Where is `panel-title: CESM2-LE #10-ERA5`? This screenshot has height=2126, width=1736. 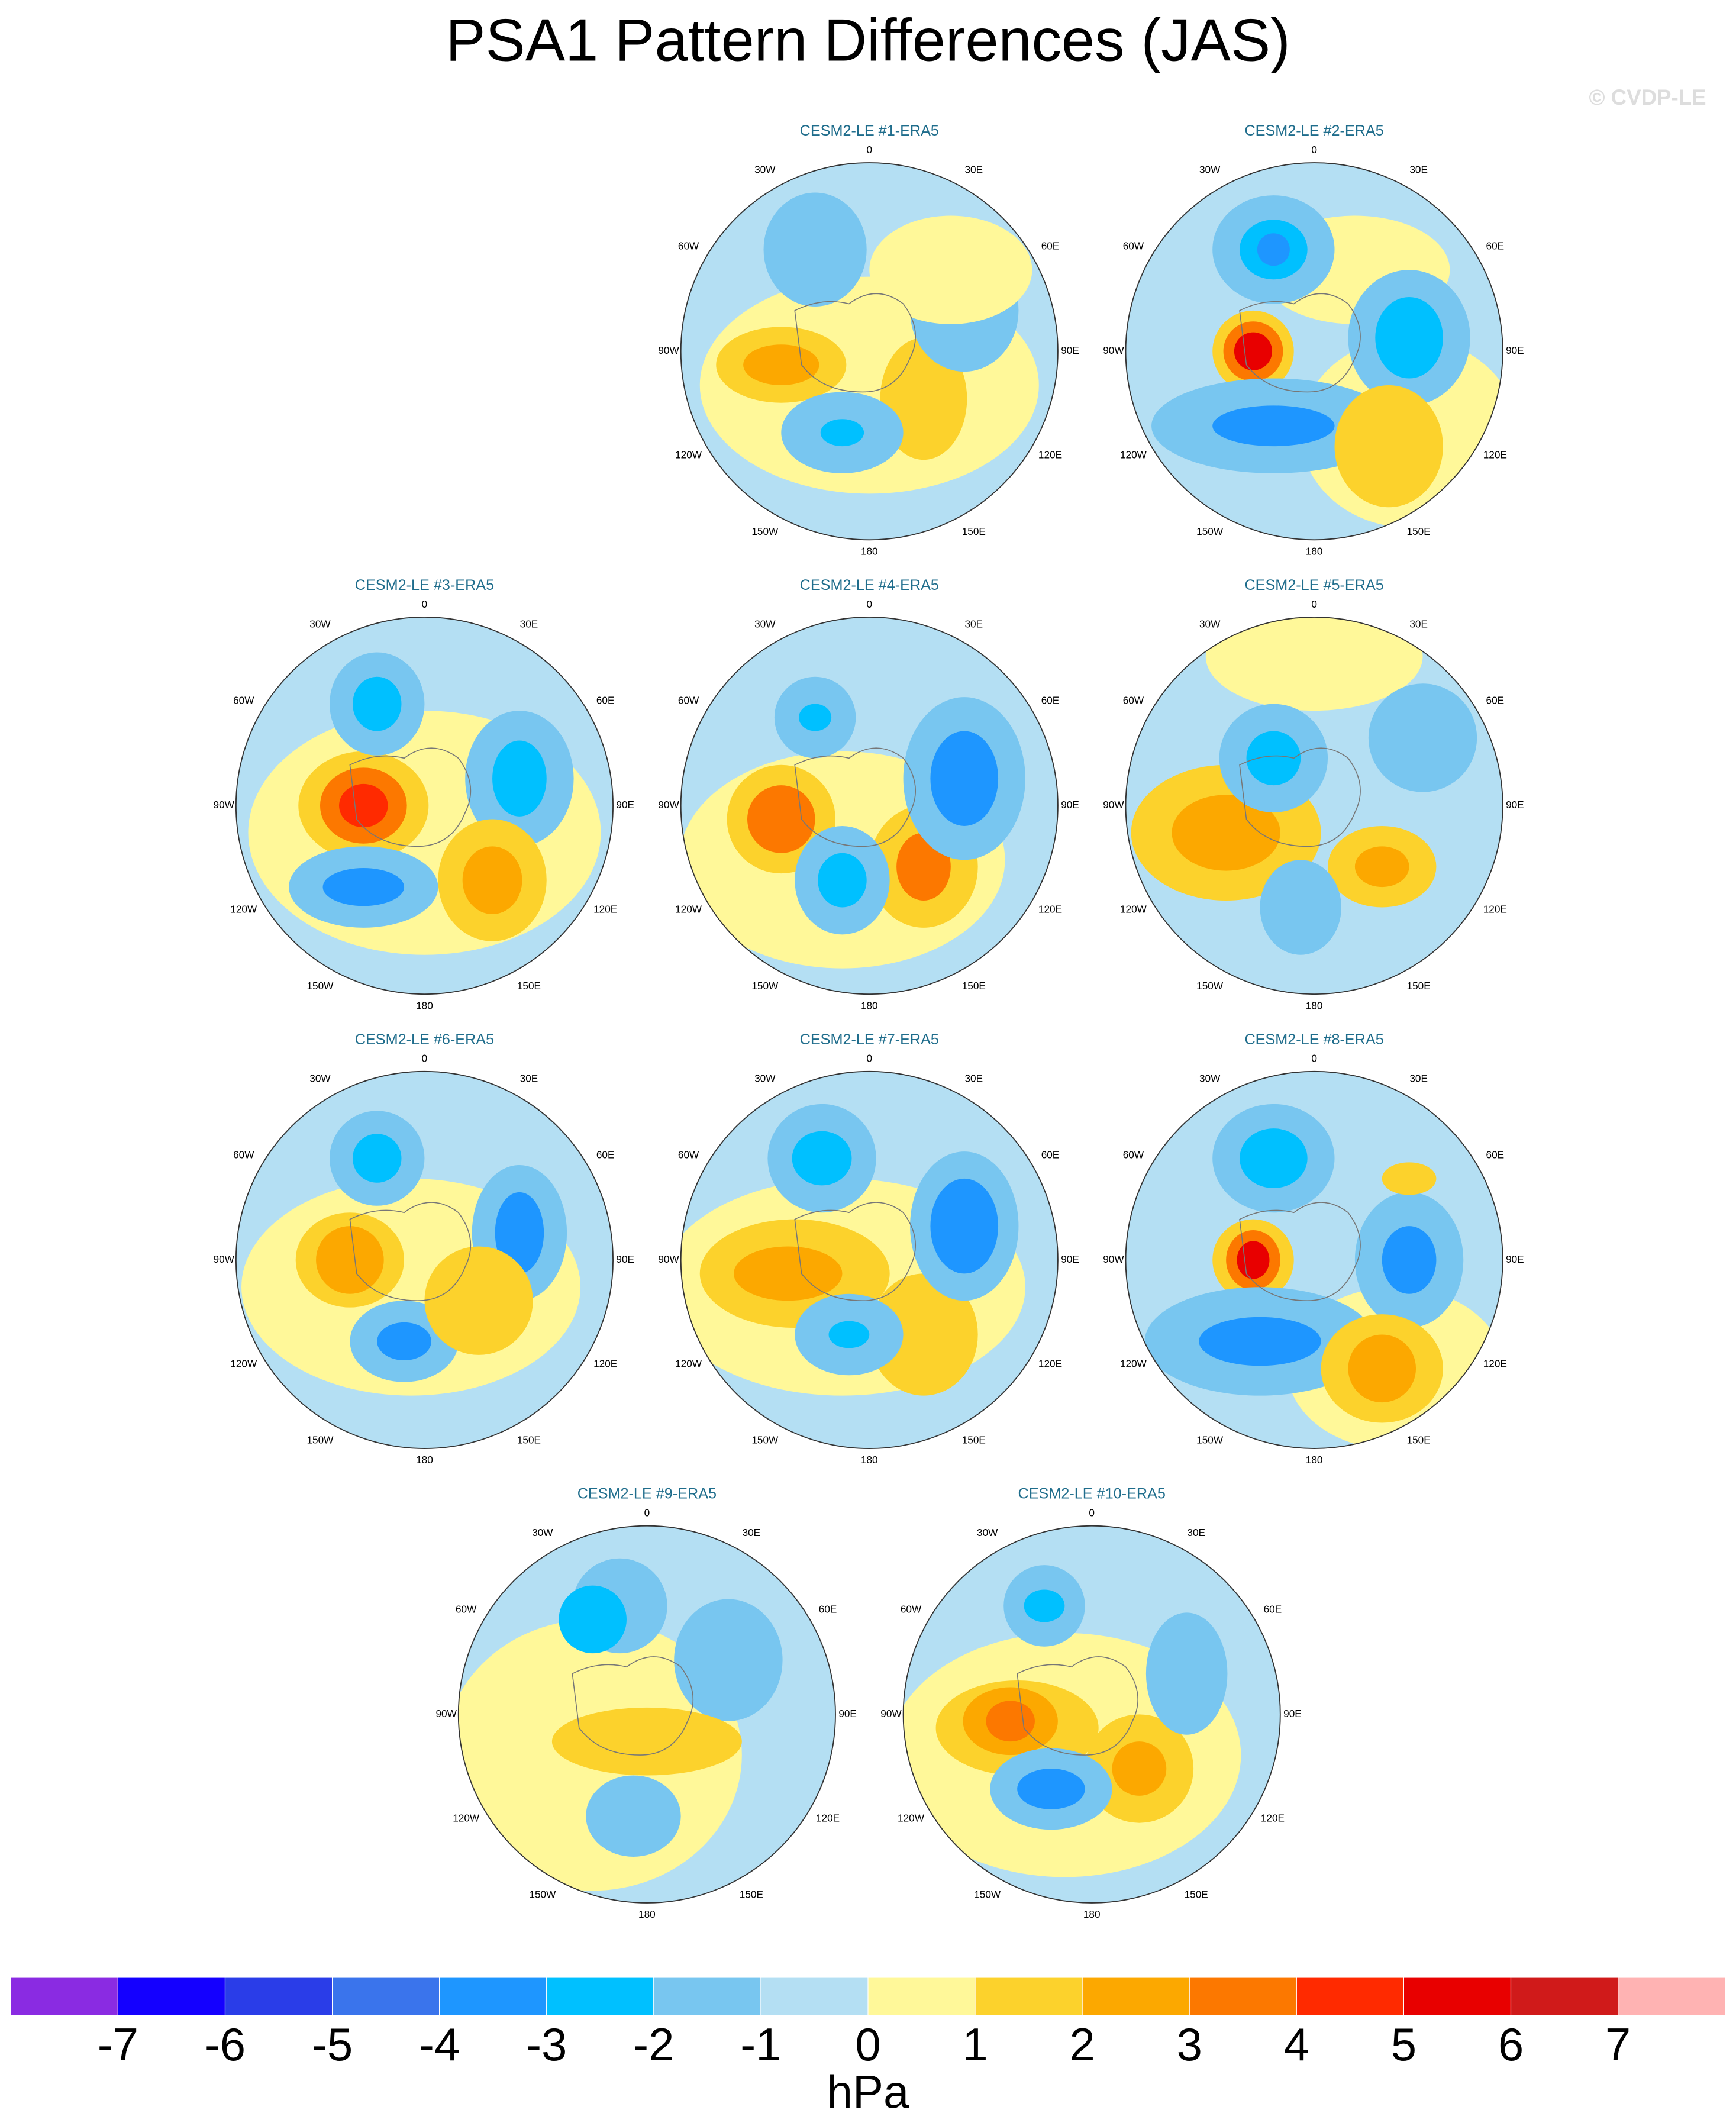
panel-title: CESM2-LE #10-ERA5 is located at coordinates (1092, 1494).